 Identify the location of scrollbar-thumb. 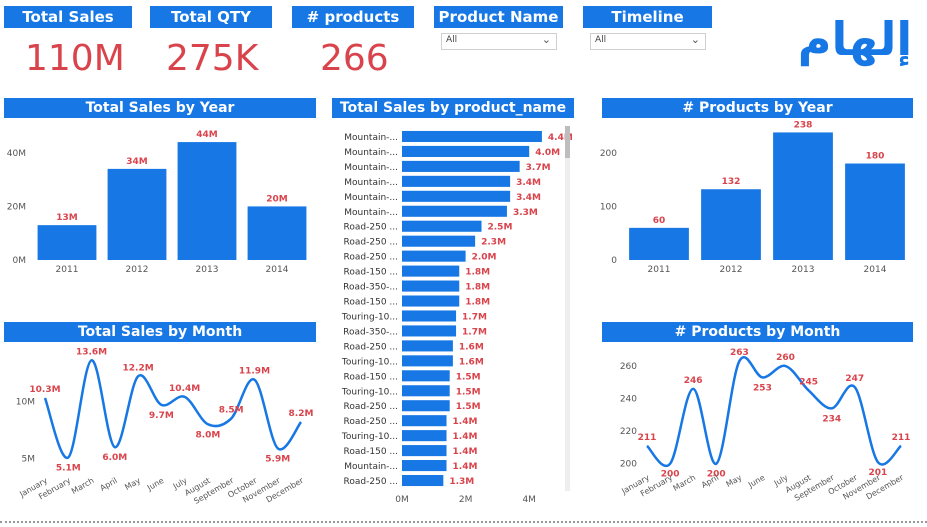
(567, 142).